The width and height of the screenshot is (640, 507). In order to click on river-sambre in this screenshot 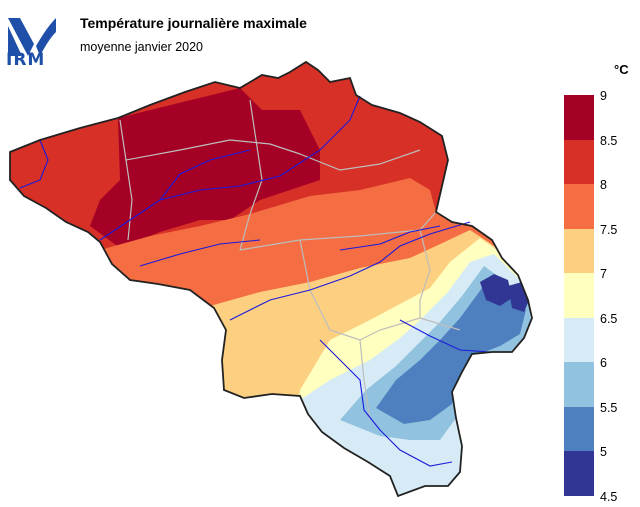, I will do `click(350, 271)`.